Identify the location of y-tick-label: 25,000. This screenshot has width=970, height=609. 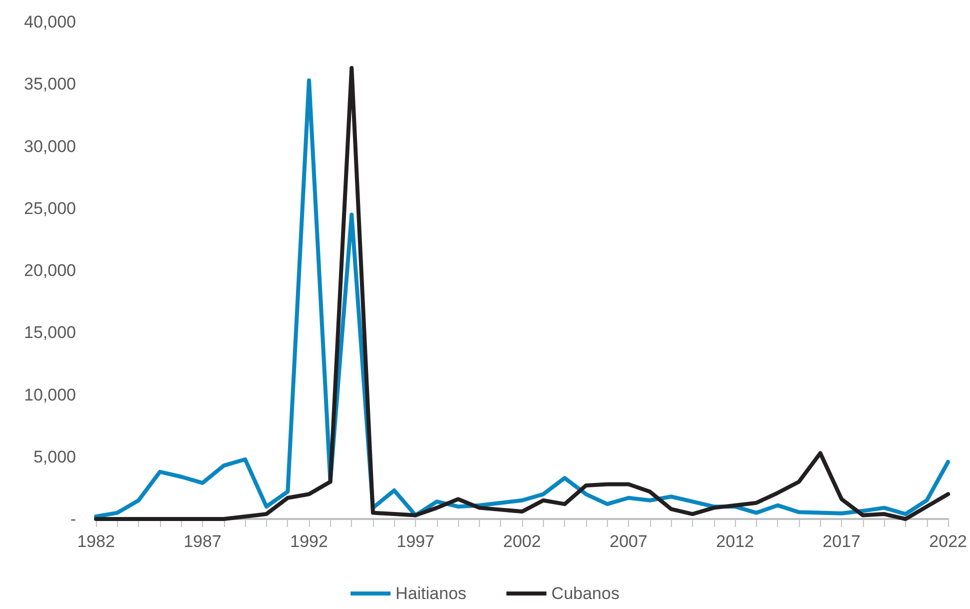
(50, 208).